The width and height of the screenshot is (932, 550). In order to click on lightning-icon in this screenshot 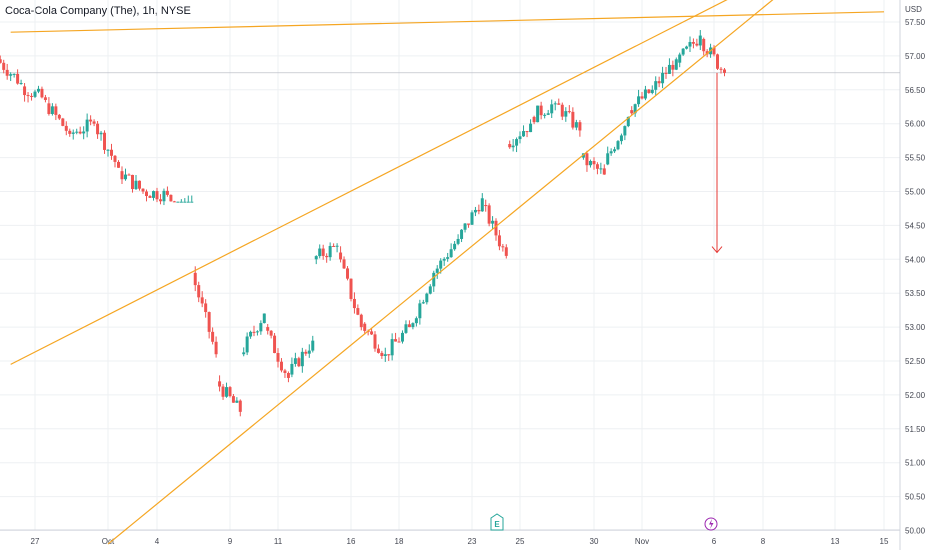, I will do `click(711, 524)`.